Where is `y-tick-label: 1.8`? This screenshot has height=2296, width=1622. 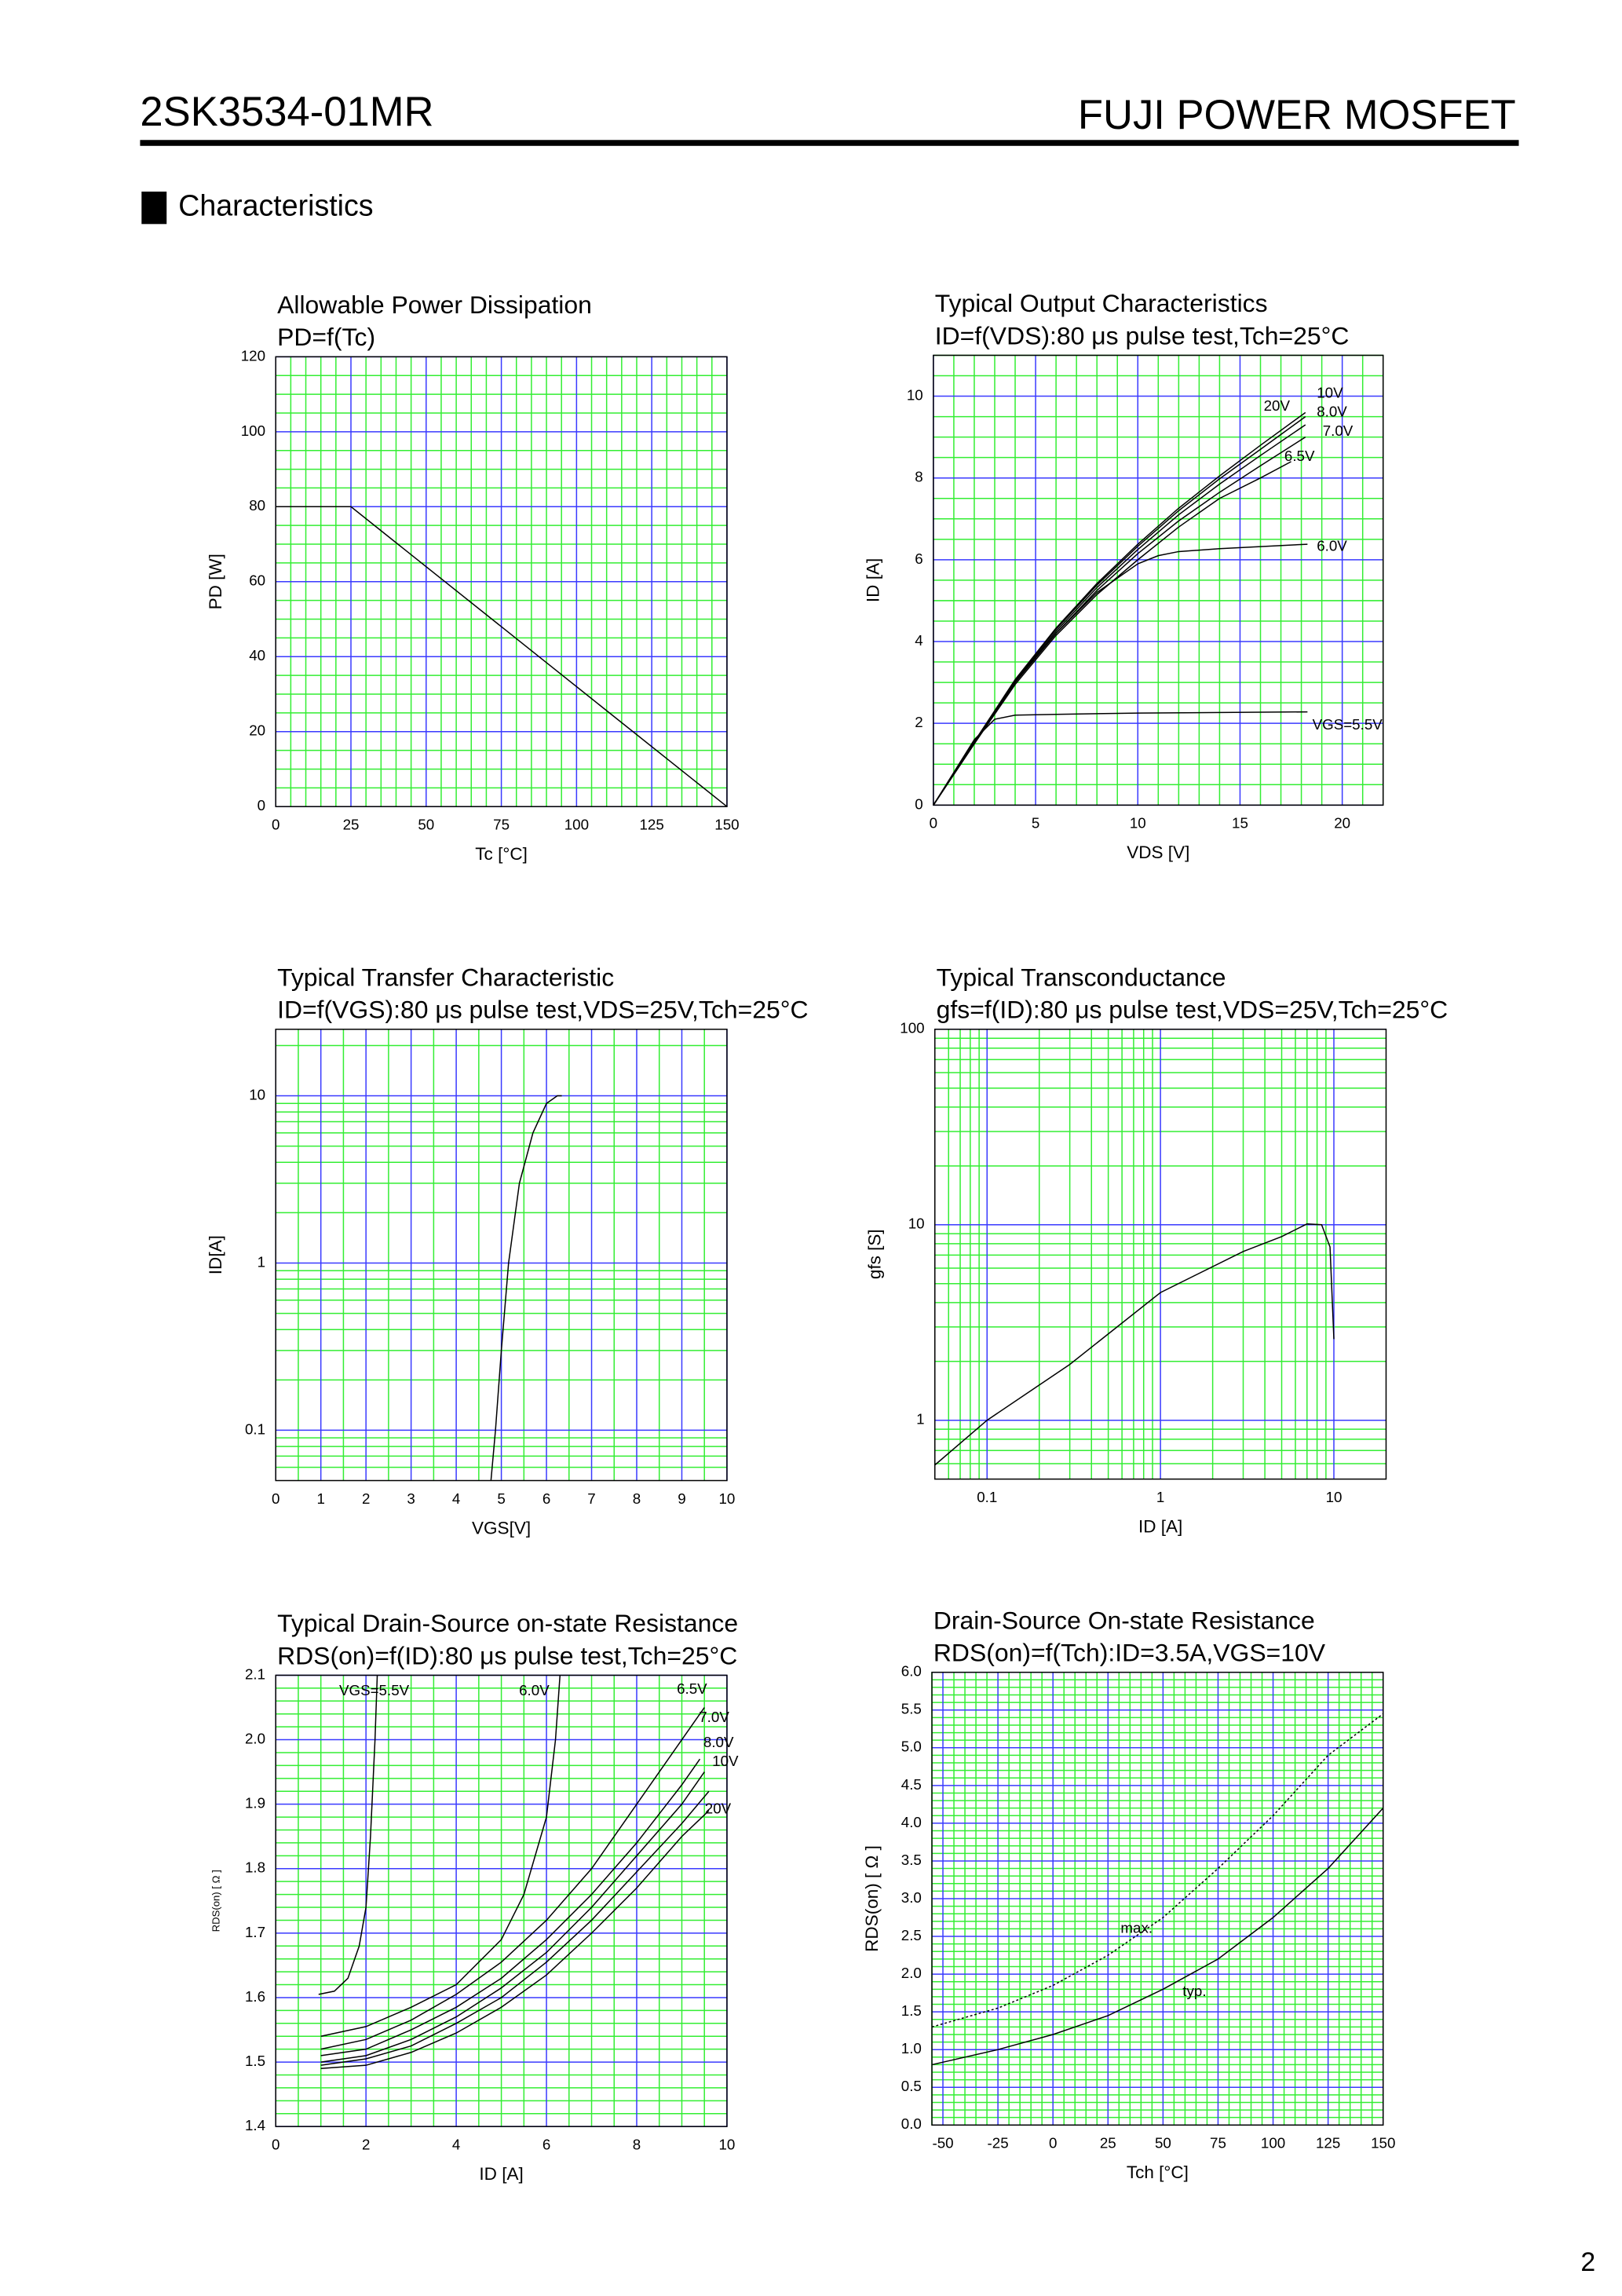
y-tick-label: 1.8 is located at coordinates (255, 1868).